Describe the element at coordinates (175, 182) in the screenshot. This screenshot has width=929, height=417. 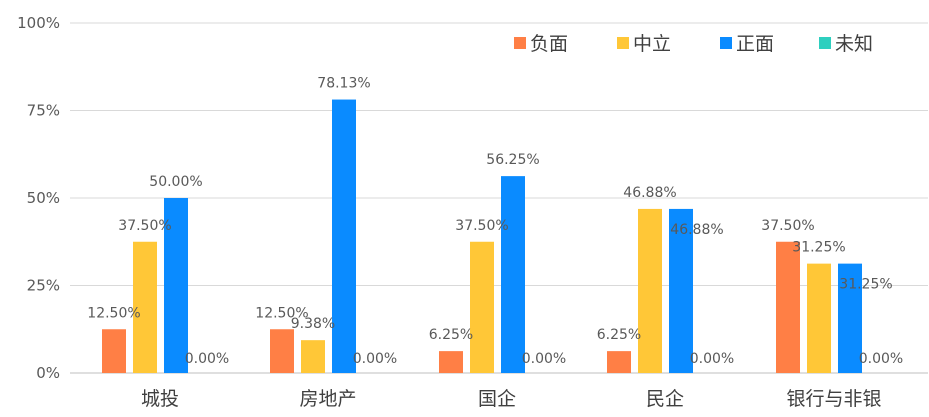
I see `data-label: 50.00%` at that location.